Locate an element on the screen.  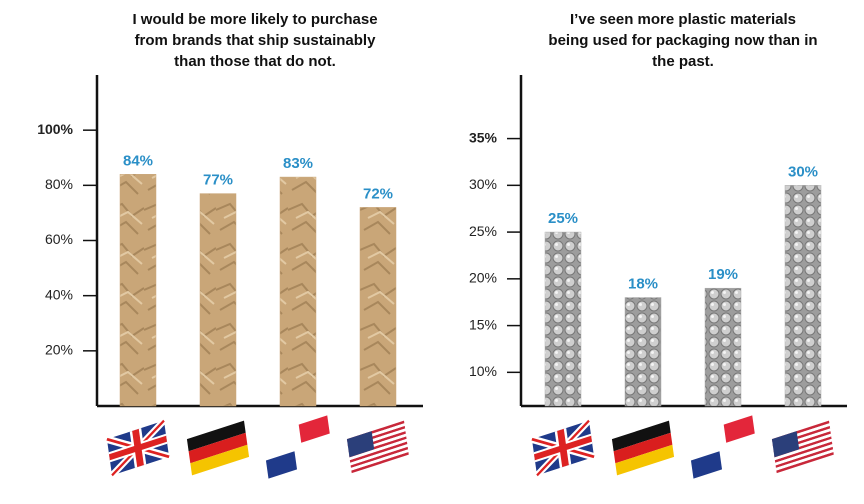
value-label: 72% is located at coordinates (378, 193).